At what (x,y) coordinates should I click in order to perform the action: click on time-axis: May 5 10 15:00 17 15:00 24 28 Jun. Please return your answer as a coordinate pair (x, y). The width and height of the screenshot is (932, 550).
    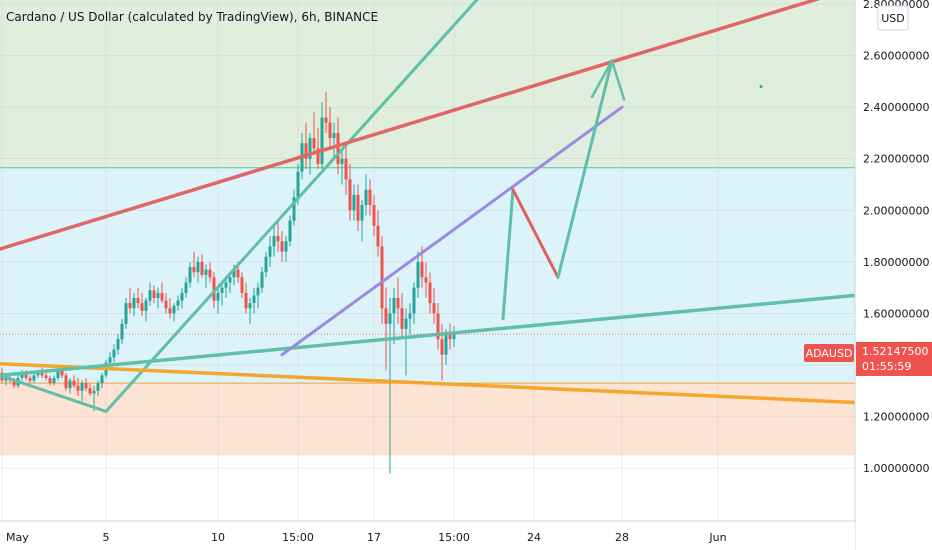
    Looking at the image, I should click on (427, 535).